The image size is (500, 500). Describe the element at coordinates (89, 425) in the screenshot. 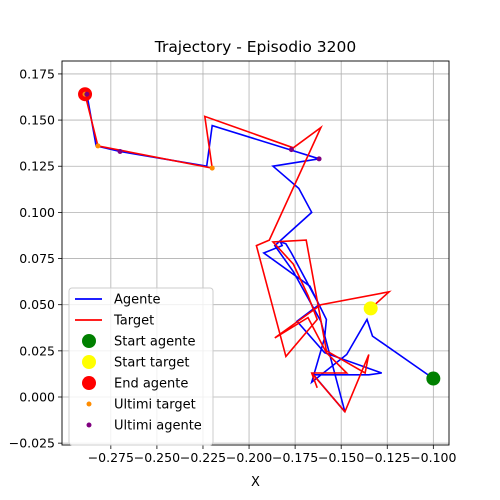

I see `legend-swatch-ultimi-agente` at that location.